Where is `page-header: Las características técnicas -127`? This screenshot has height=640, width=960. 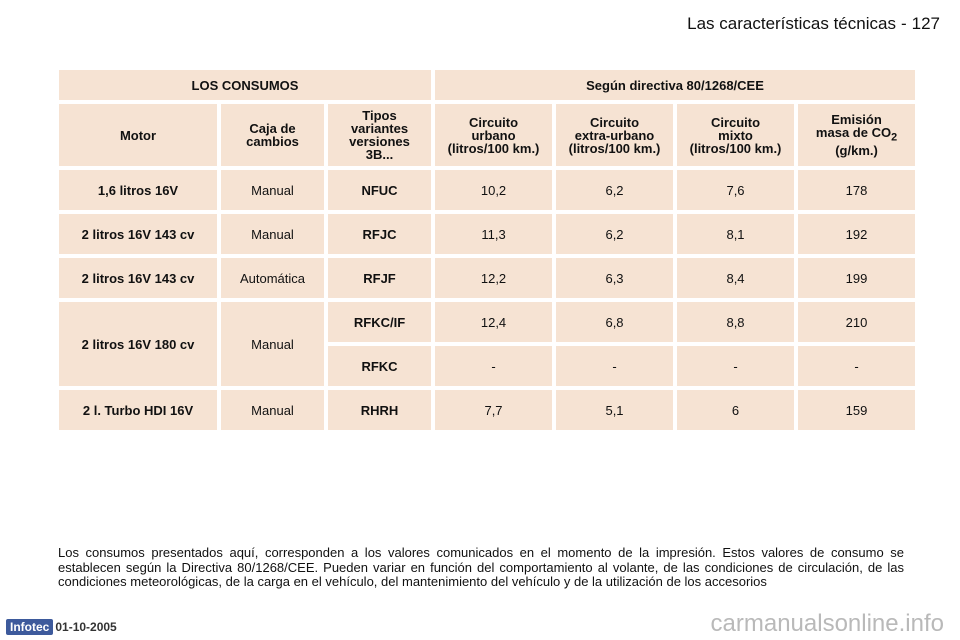
page-header: Las características técnicas -127 is located at coordinates (813, 23).